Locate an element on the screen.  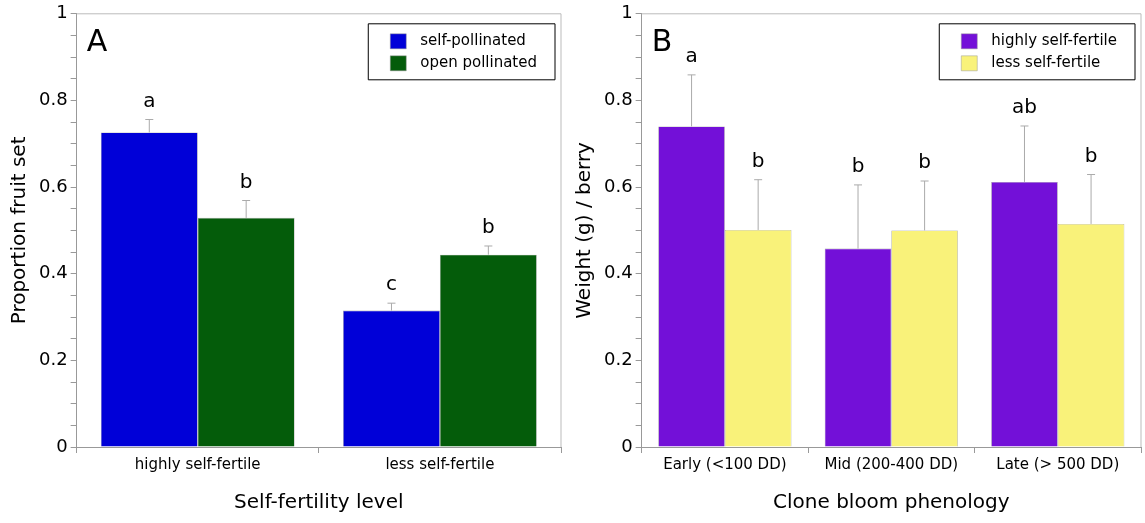
y-axis-title: Weight (g) / berry is located at coordinates (583, 230).